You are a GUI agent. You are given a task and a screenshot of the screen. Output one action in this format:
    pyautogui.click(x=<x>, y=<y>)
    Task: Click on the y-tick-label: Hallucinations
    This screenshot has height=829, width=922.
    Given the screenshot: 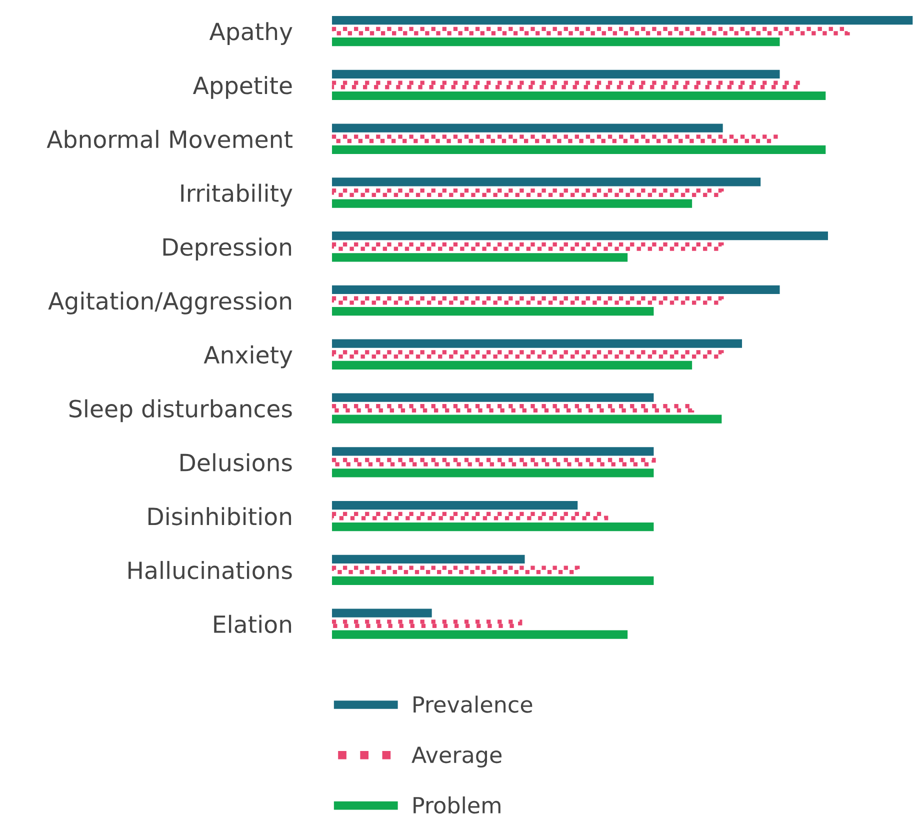 What is the action you would take?
    pyautogui.click(x=210, y=570)
    